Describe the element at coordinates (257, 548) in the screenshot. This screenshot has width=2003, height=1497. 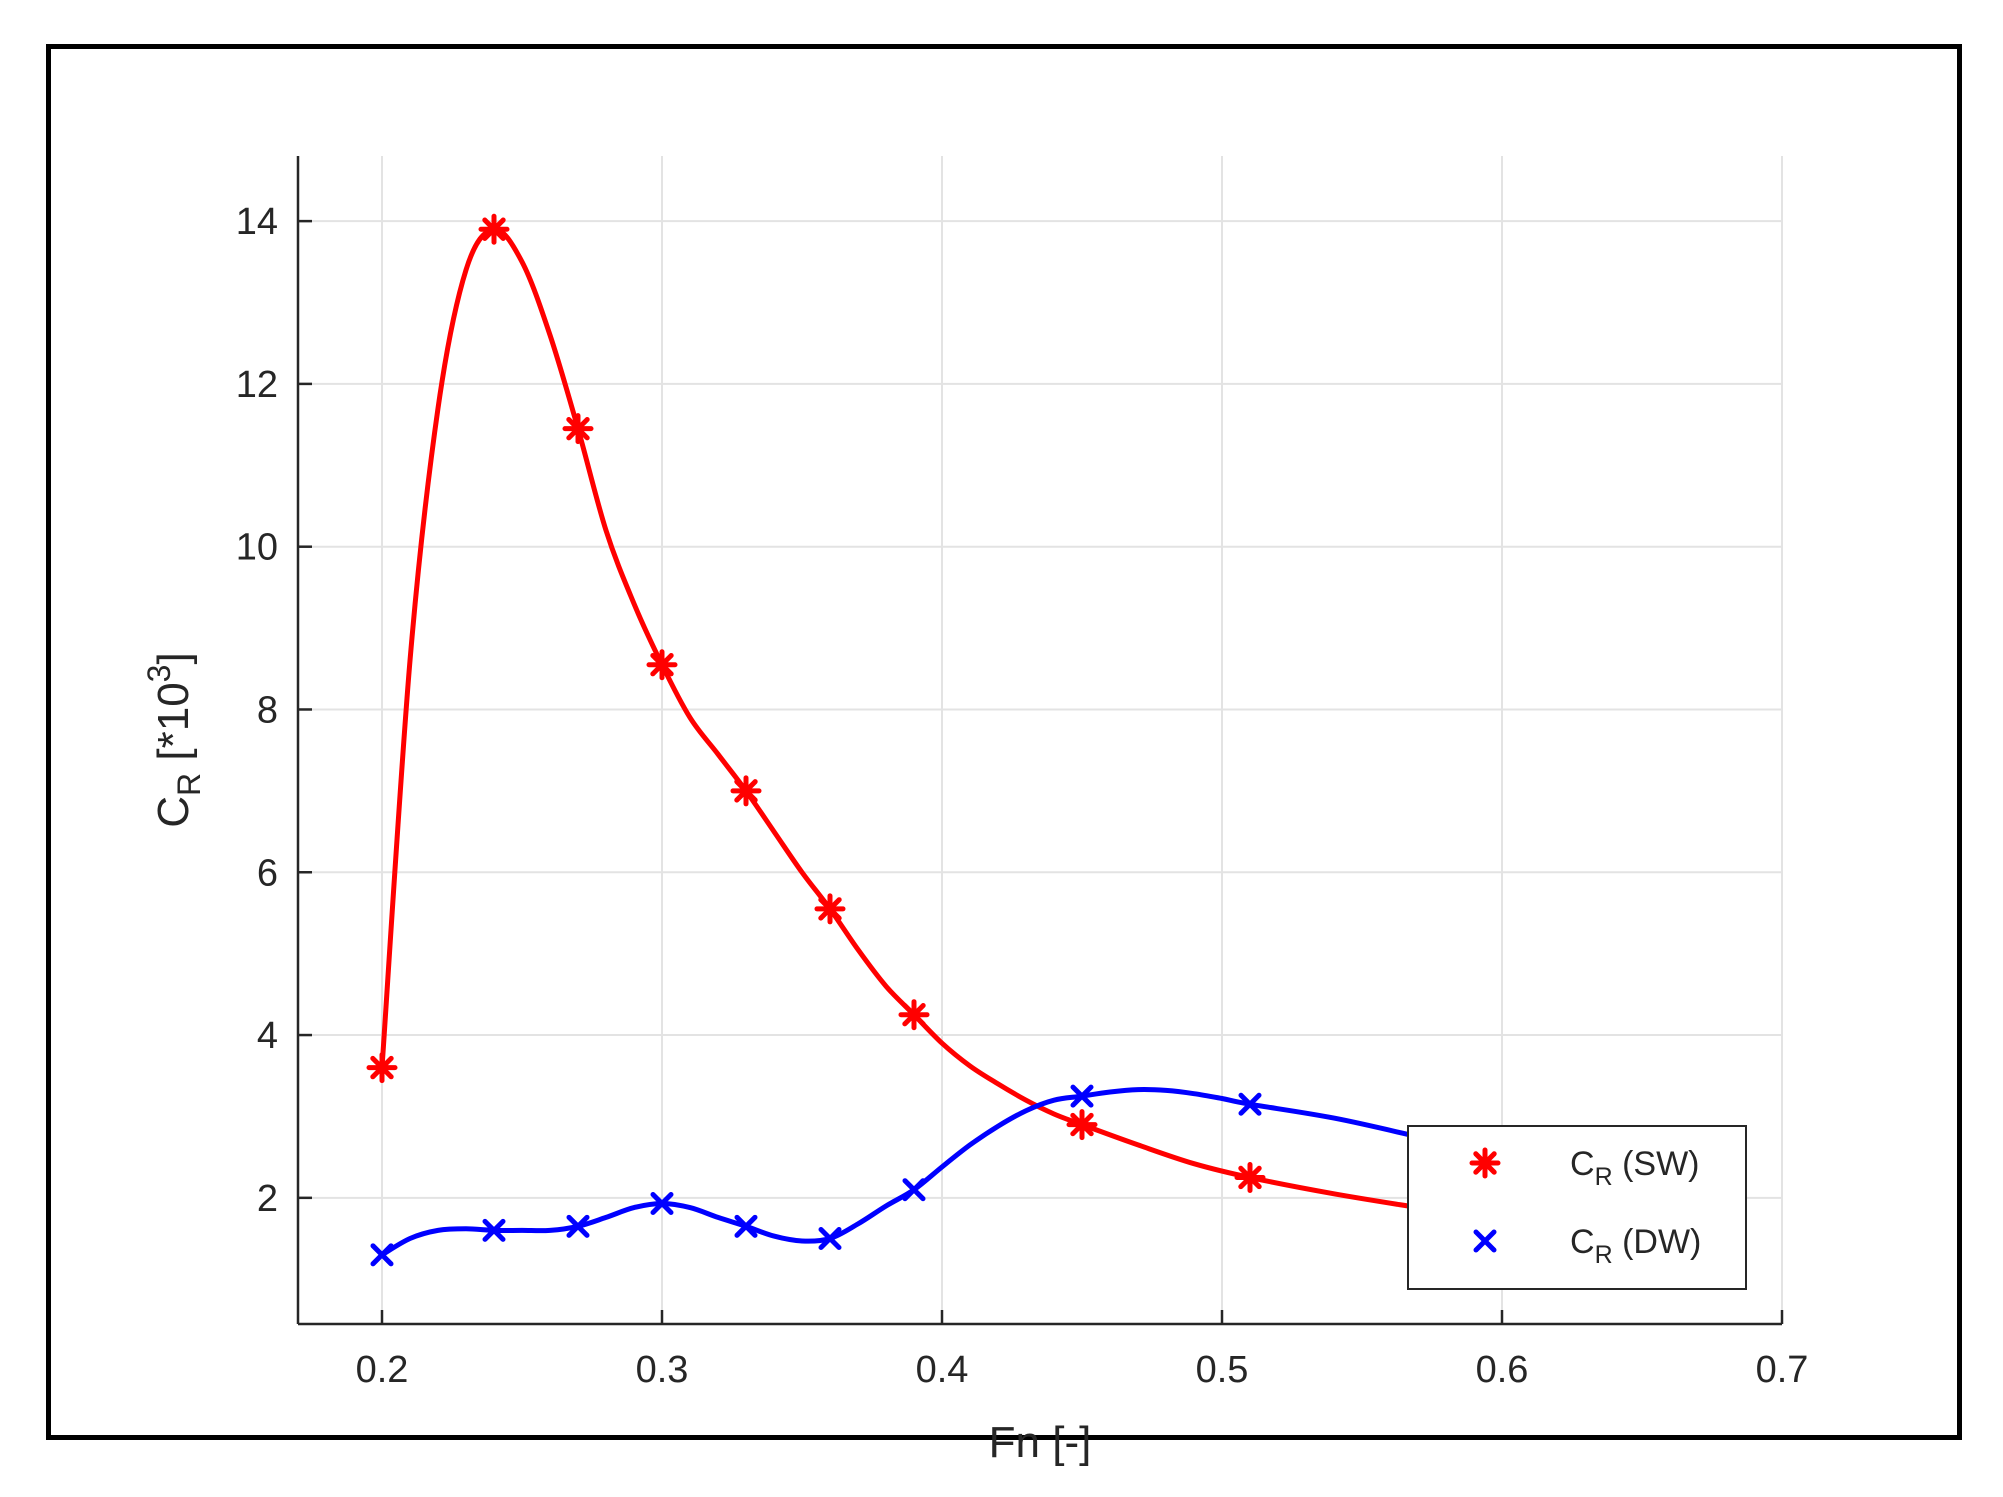
I see `y-tick-label: 10` at that location.